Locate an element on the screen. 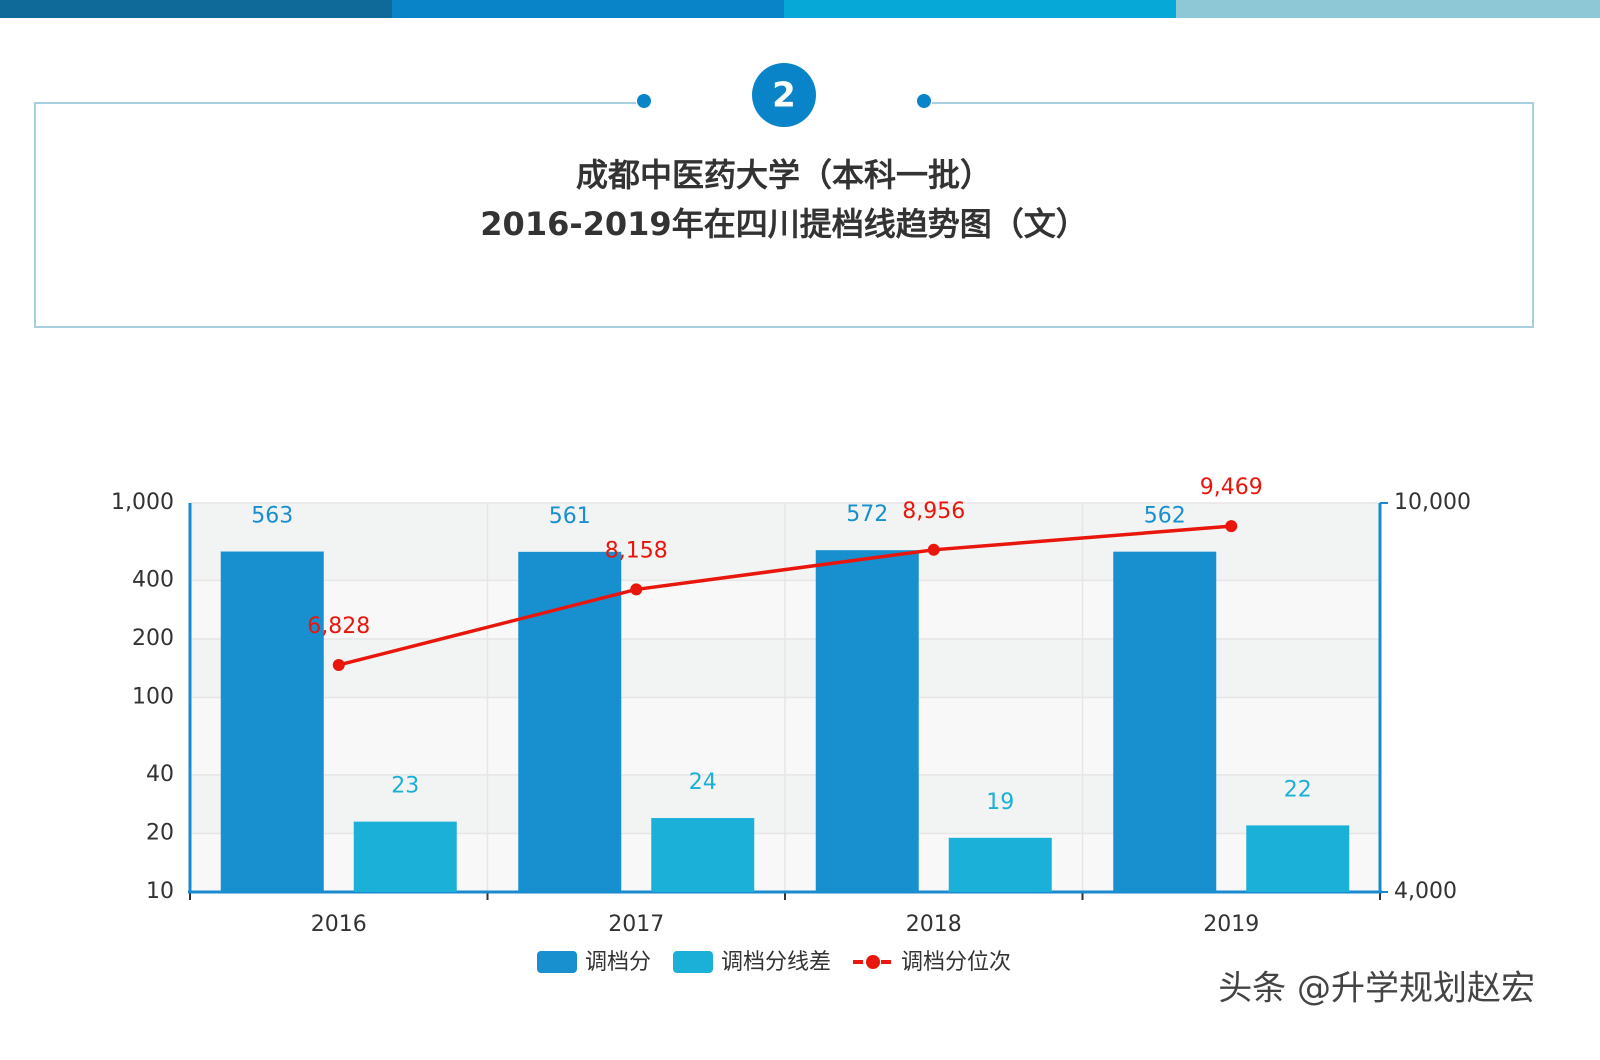 The width and height of the screenshot is (1600, 1060). value-label: 561 is located at coordinates (570, 516).